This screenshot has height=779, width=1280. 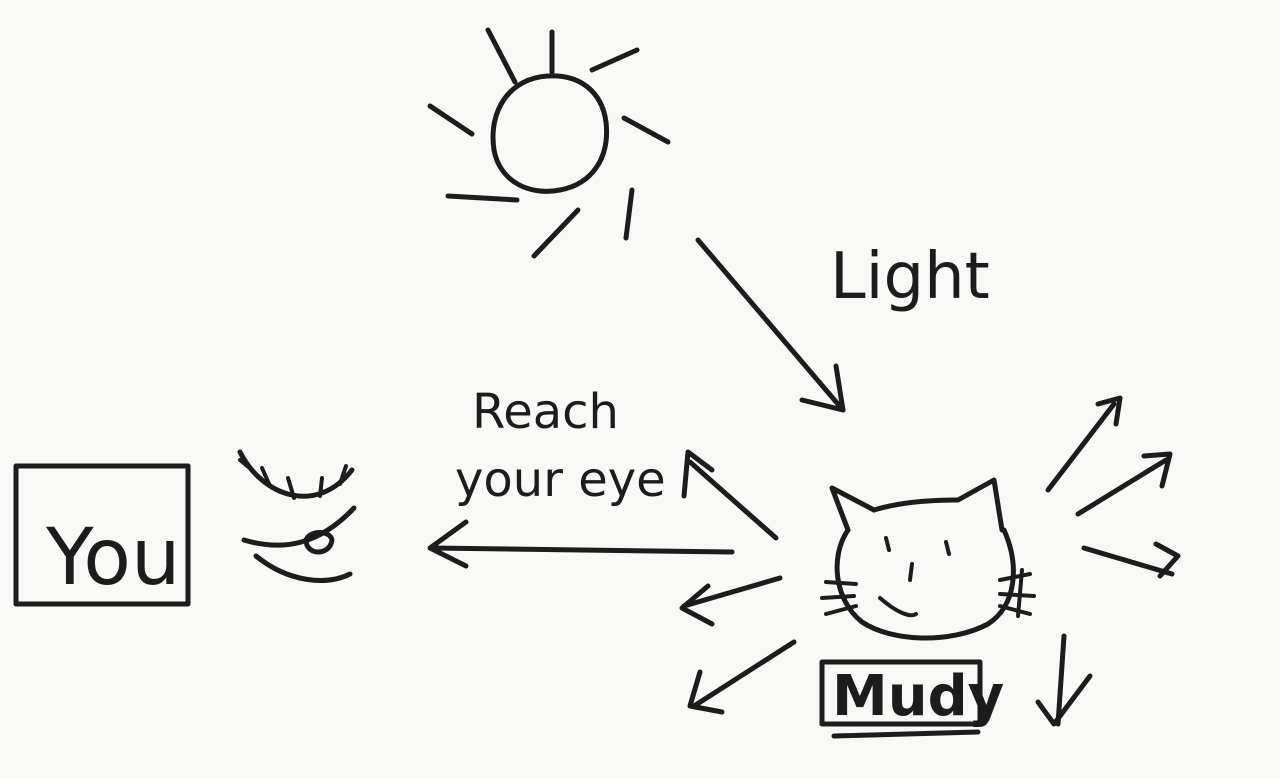 I want to click on you-box: You, so click(x=102, y=535).